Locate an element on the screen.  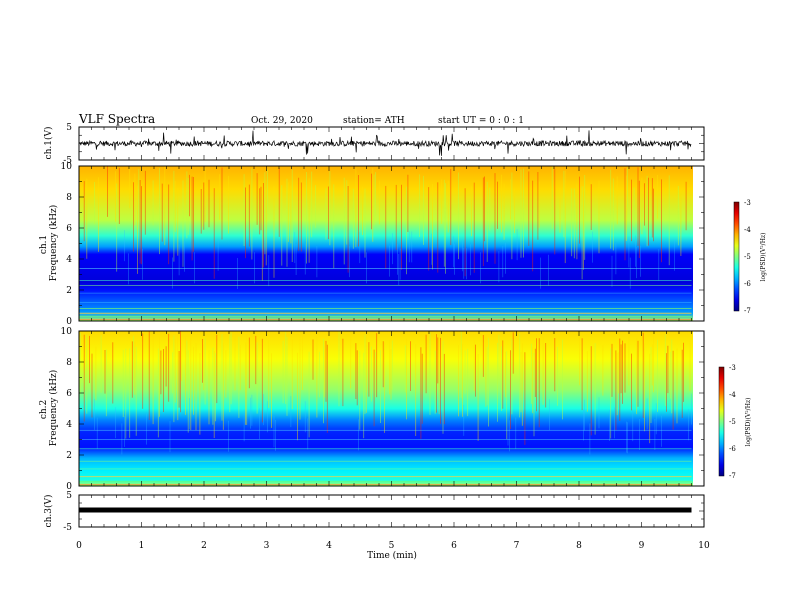
ch1-freq-tick-0: 0 is located at coordinates (69, 322).